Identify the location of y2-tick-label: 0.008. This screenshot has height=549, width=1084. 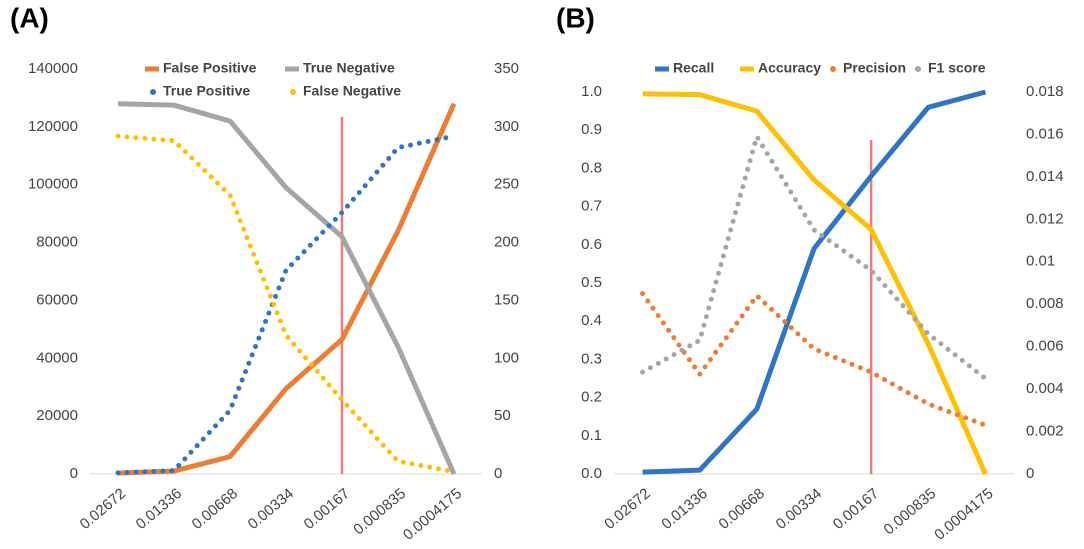
(1045, 303).